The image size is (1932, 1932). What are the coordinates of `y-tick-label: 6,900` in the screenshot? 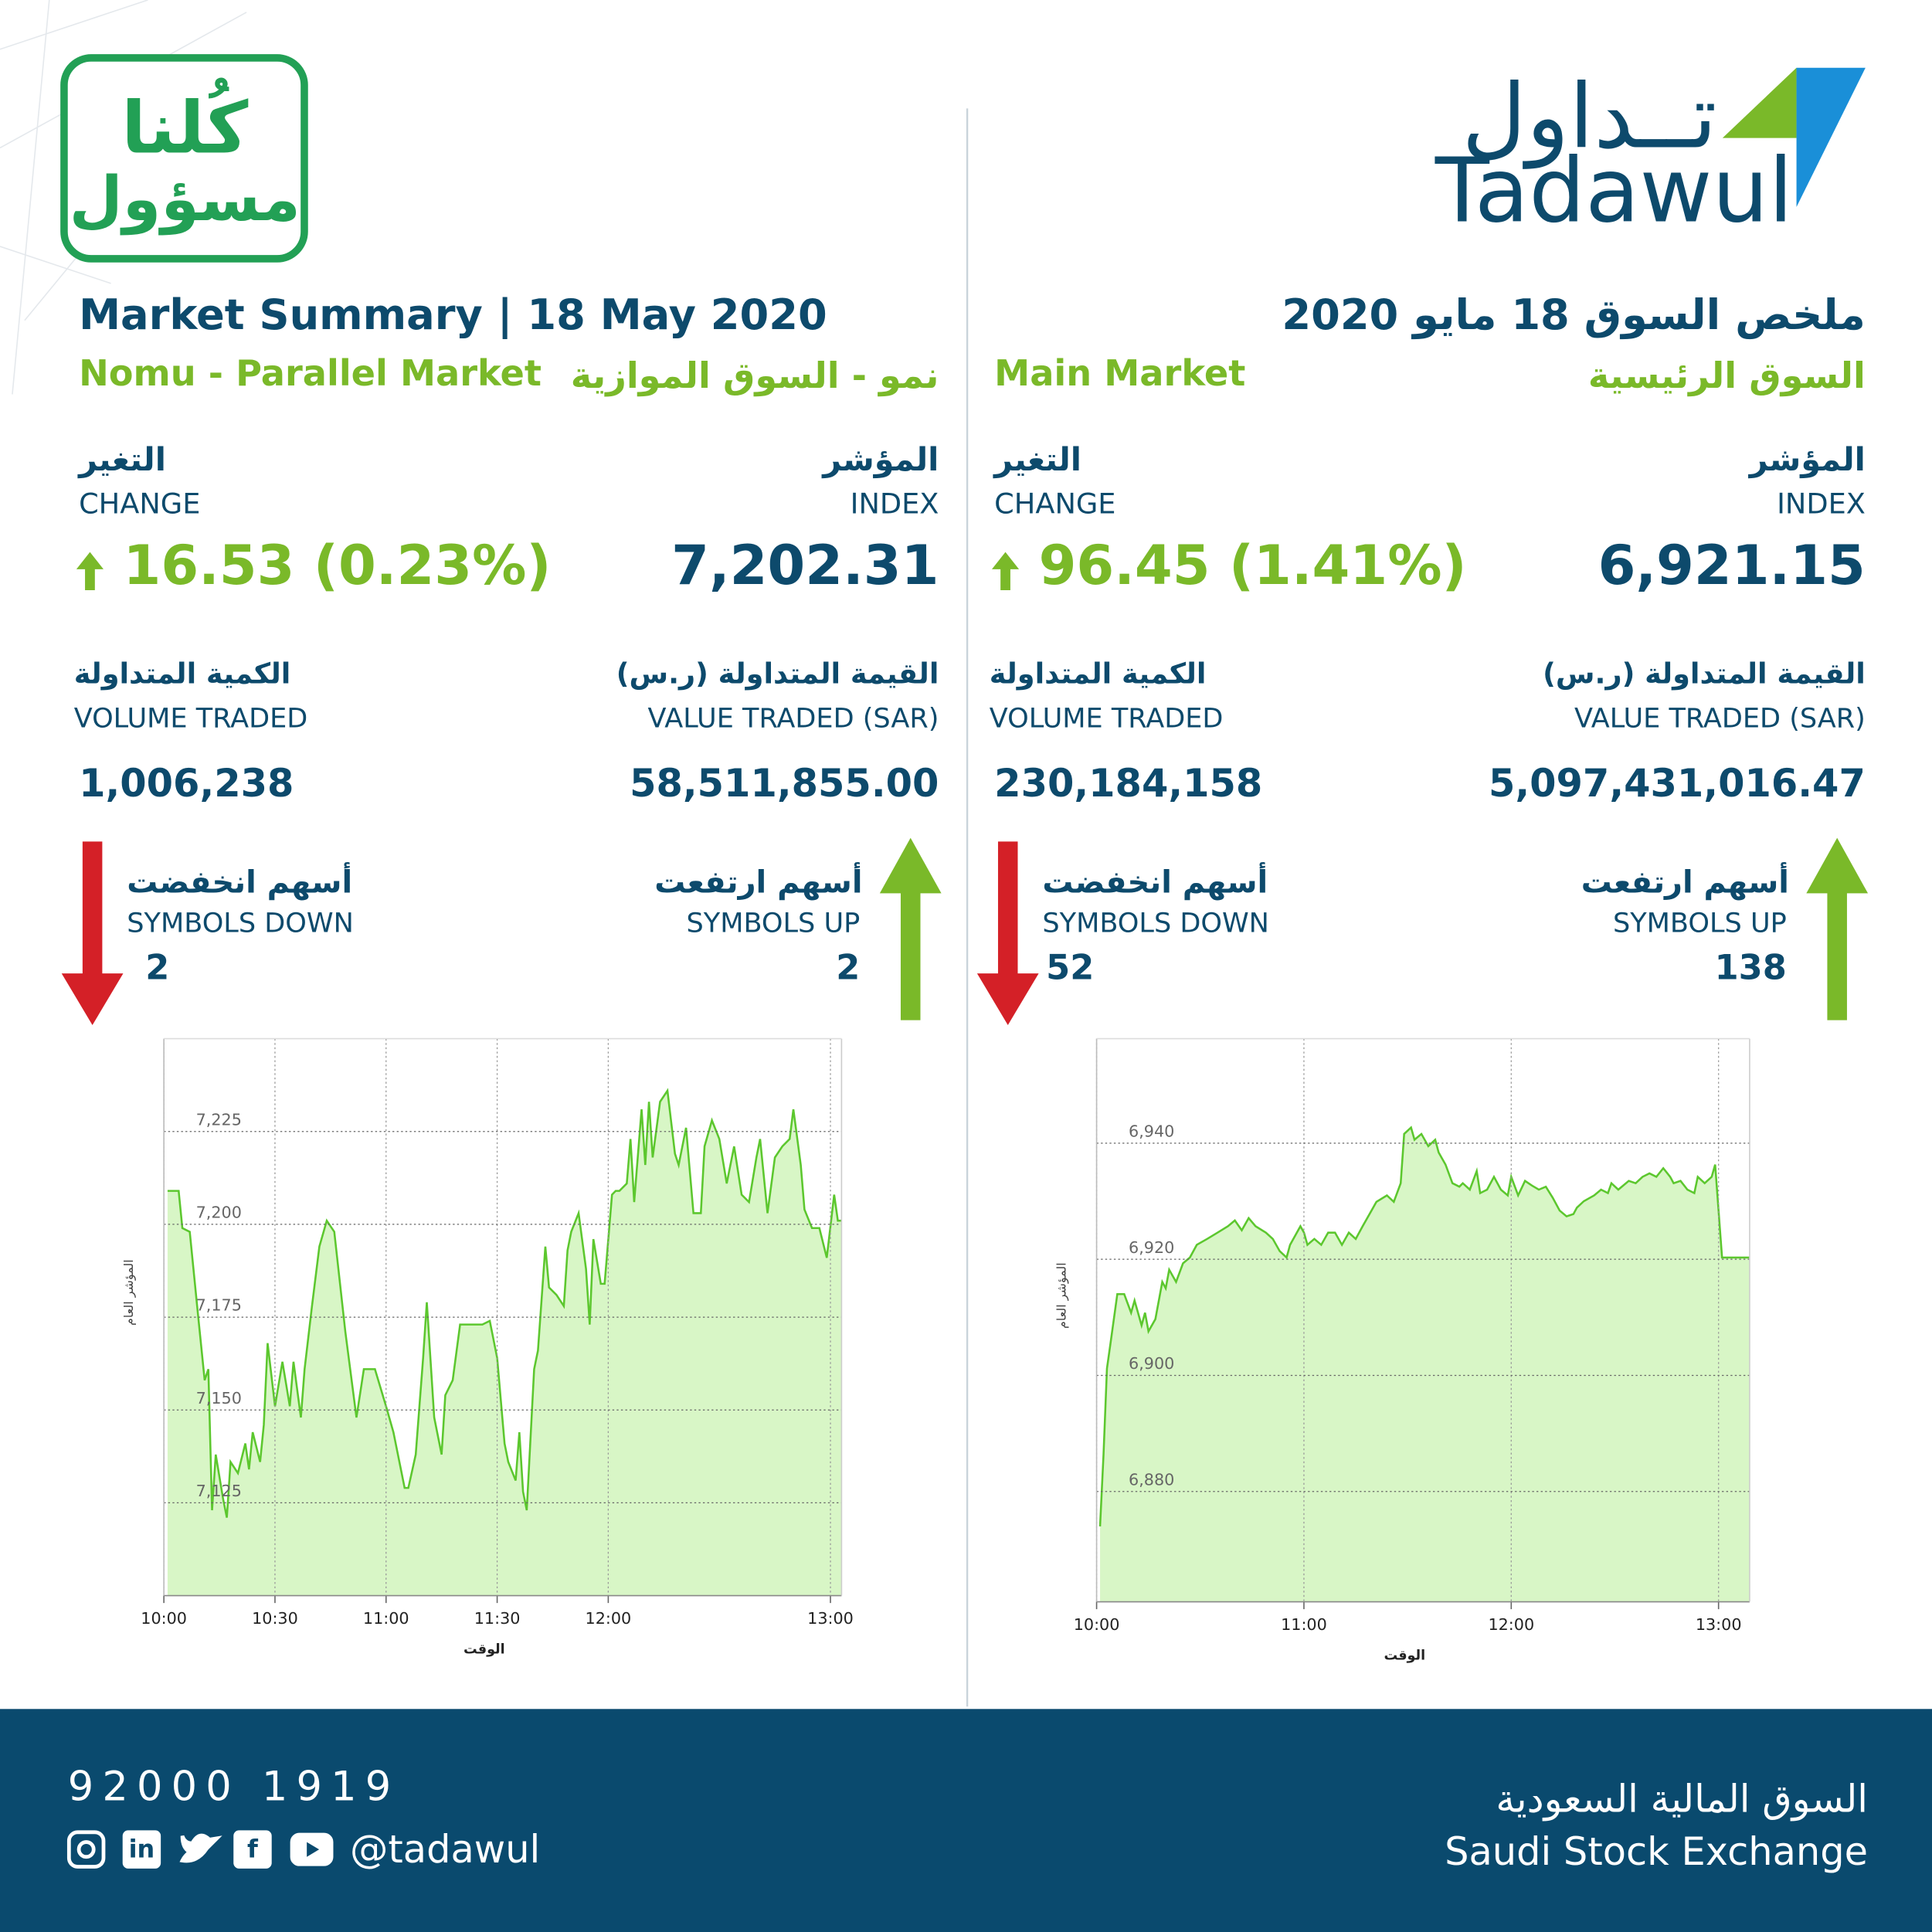 It's located at (1152, 1364).